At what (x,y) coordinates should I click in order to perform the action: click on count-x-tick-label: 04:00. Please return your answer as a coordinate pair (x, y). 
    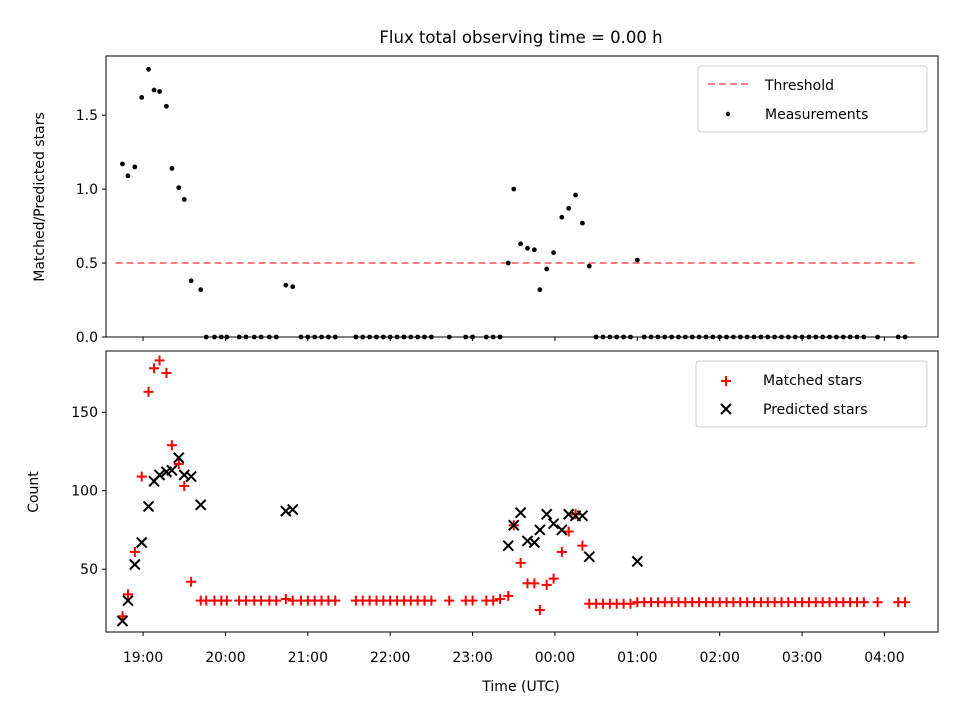
    Looking at the image, I should click on (884, 658).